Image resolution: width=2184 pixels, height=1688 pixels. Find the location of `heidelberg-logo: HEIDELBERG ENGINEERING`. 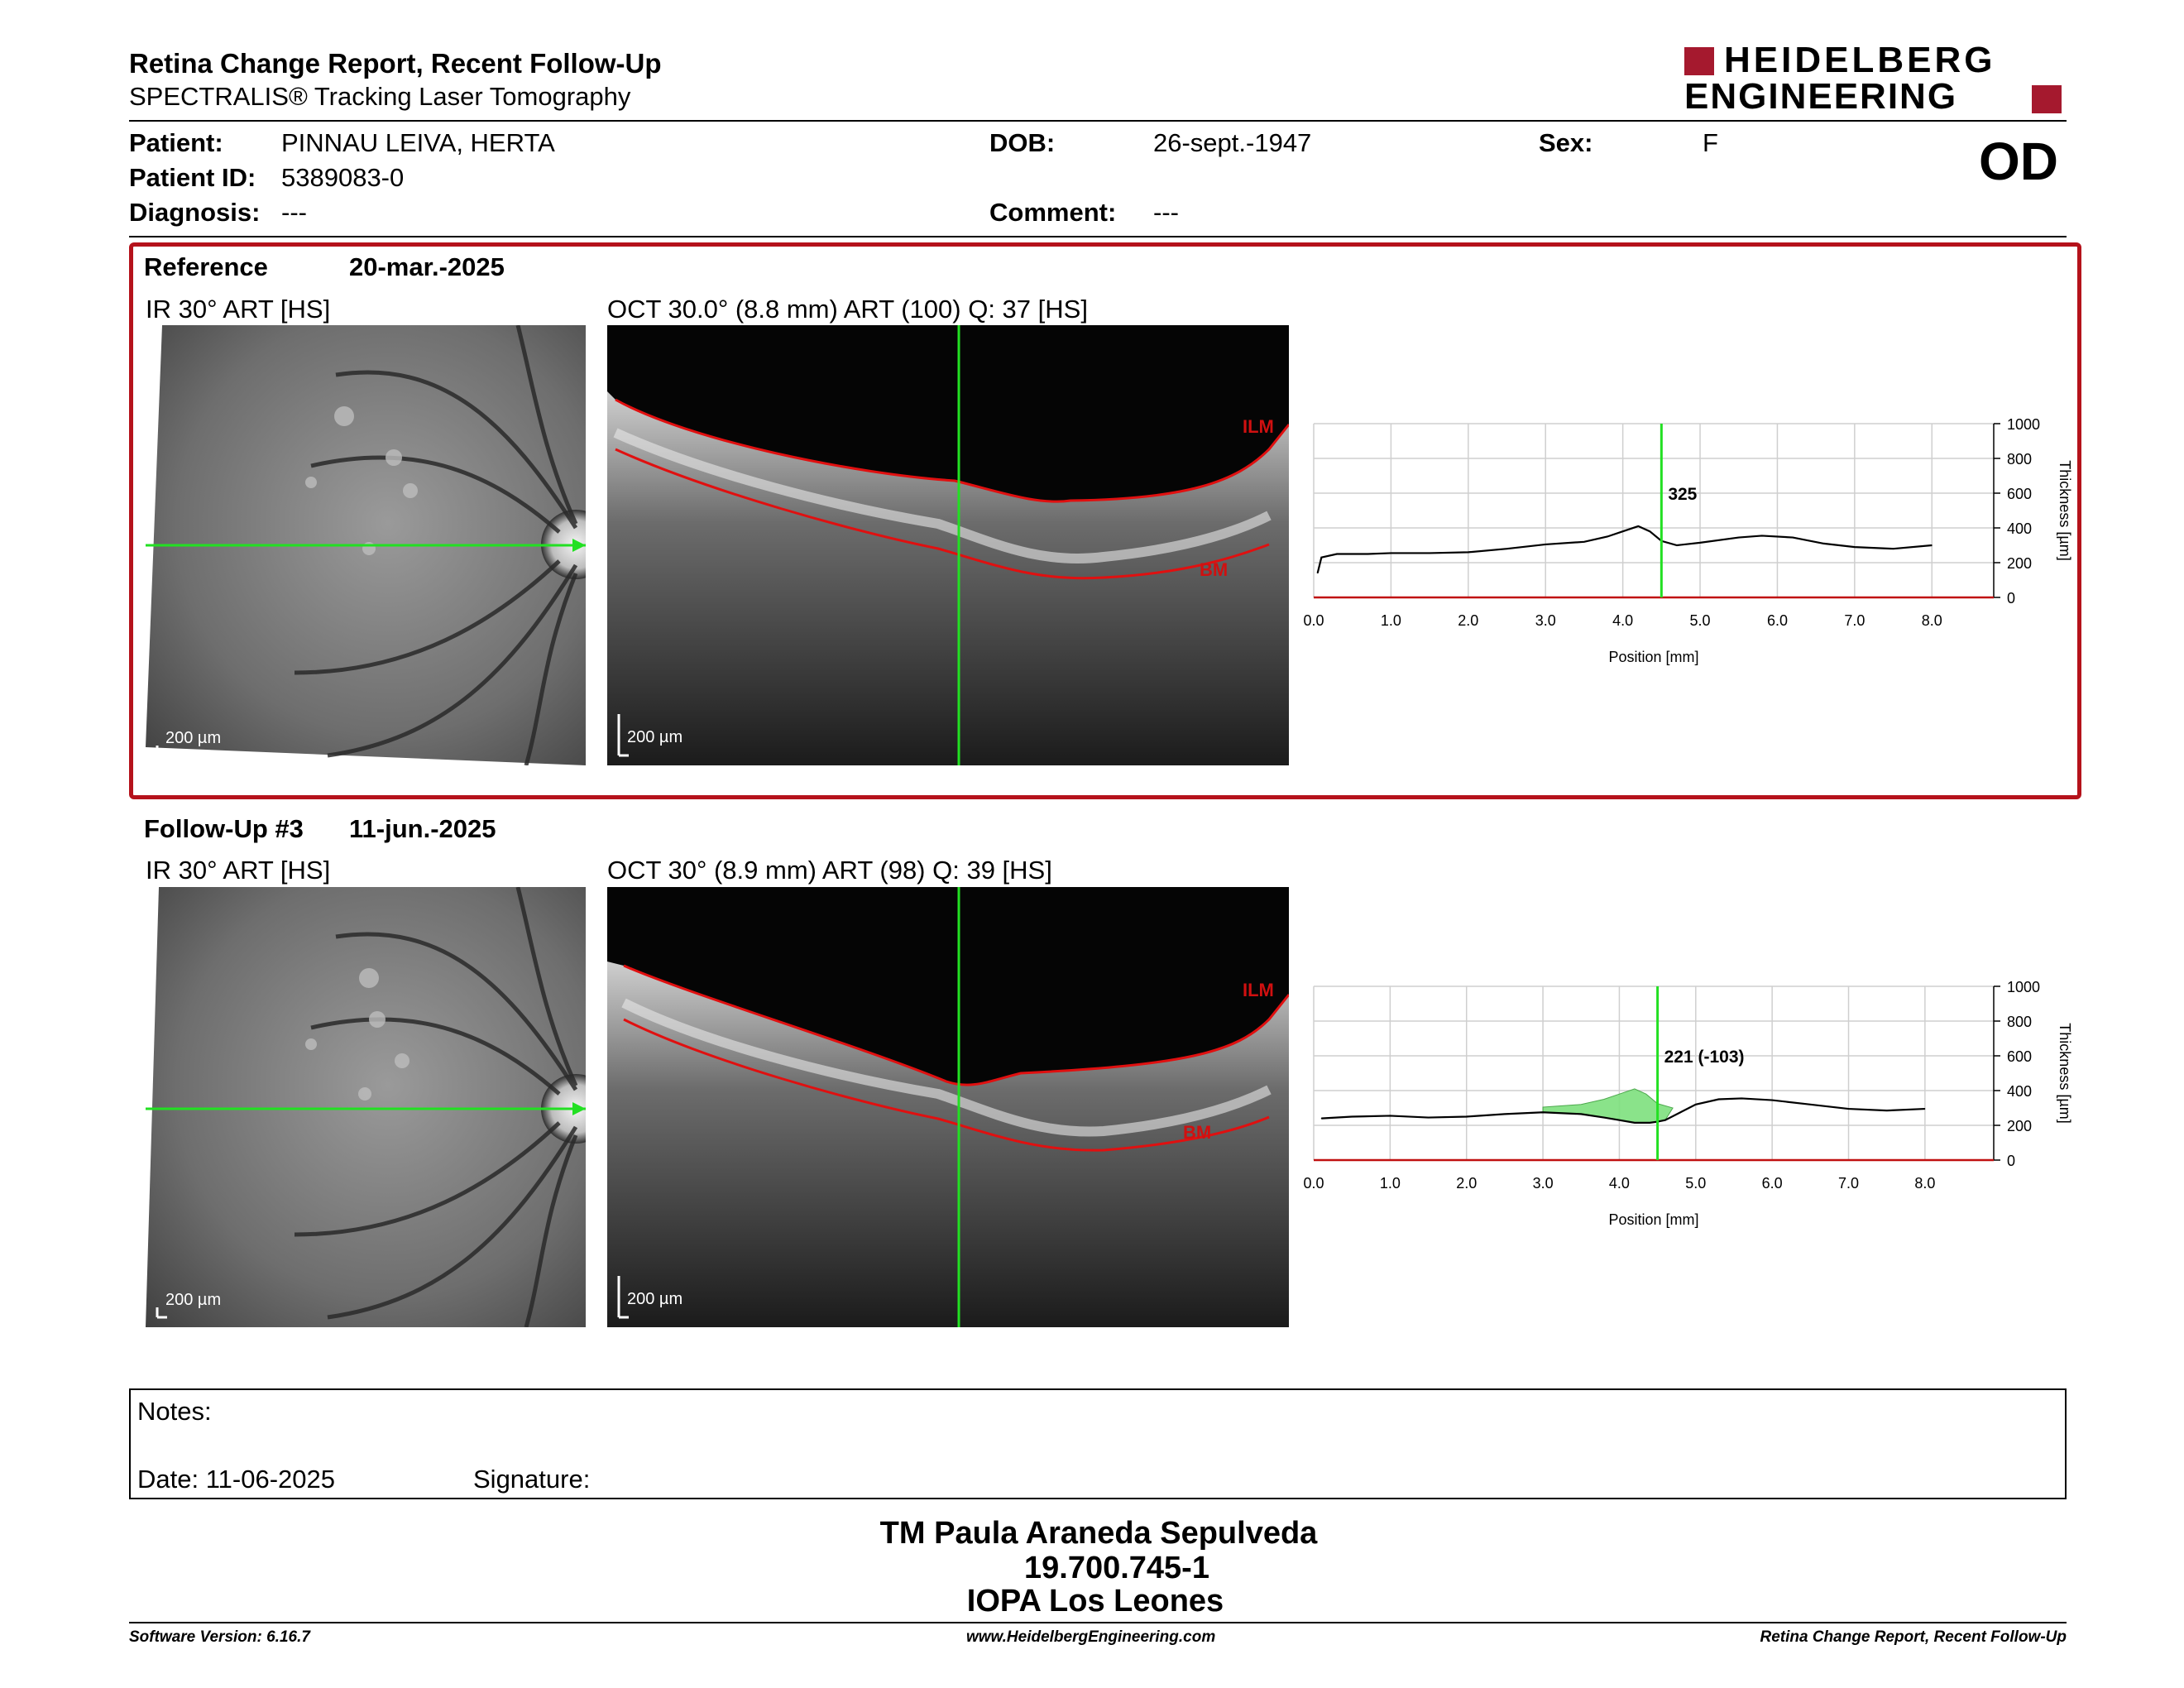

heidelberg-logo: HEIDELBERG ENGINEERING is located at coordinates (1874, 80).